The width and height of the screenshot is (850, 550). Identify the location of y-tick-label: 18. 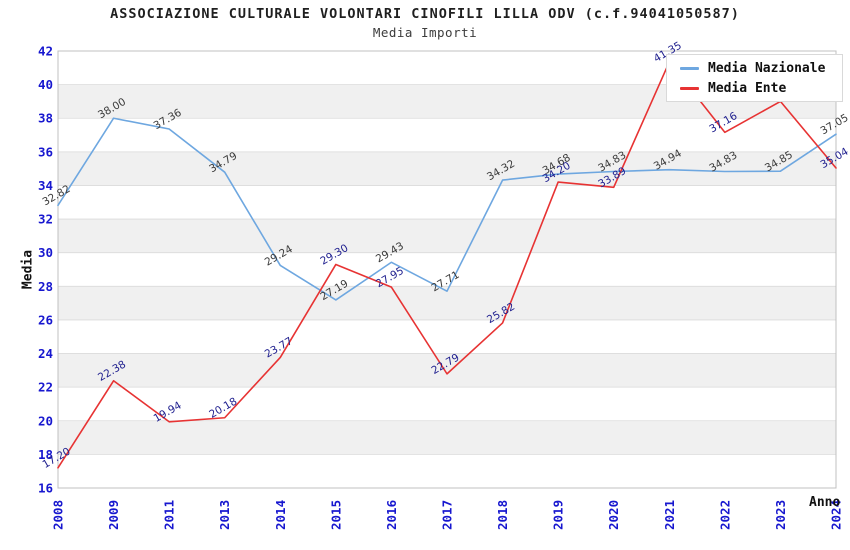
(45, 454).